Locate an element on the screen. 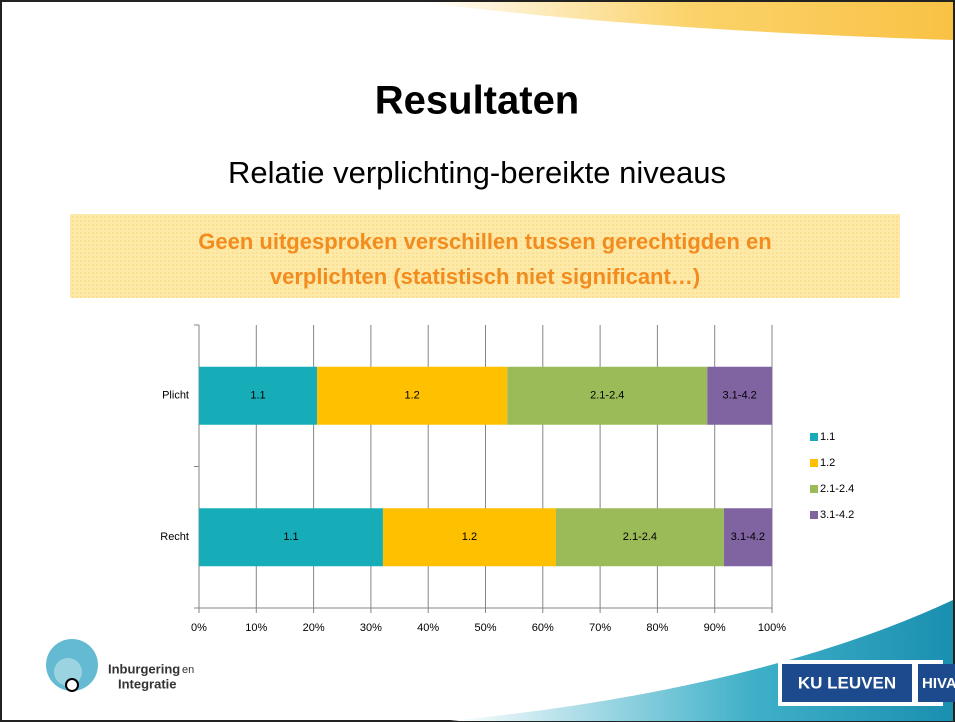 The image size is (955, 722). logo-text: HIVA is located at coordinates (938, 683).